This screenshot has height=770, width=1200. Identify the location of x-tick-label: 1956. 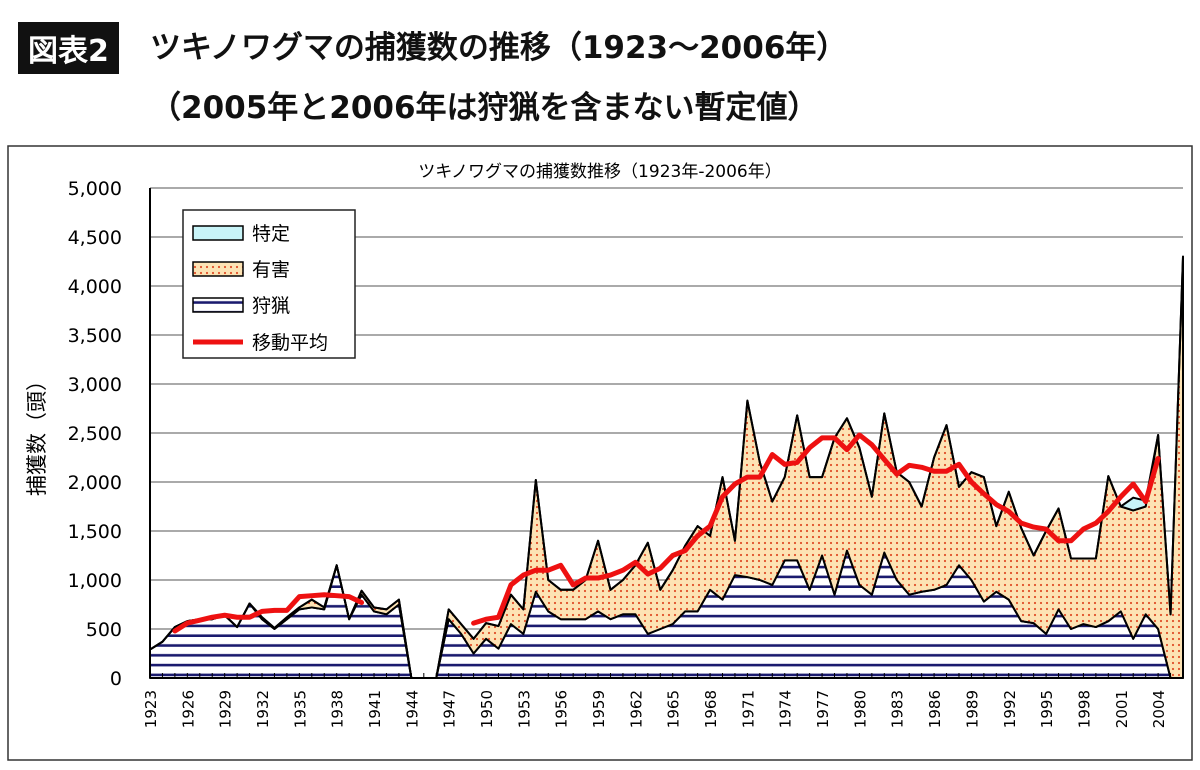
(562, 709).